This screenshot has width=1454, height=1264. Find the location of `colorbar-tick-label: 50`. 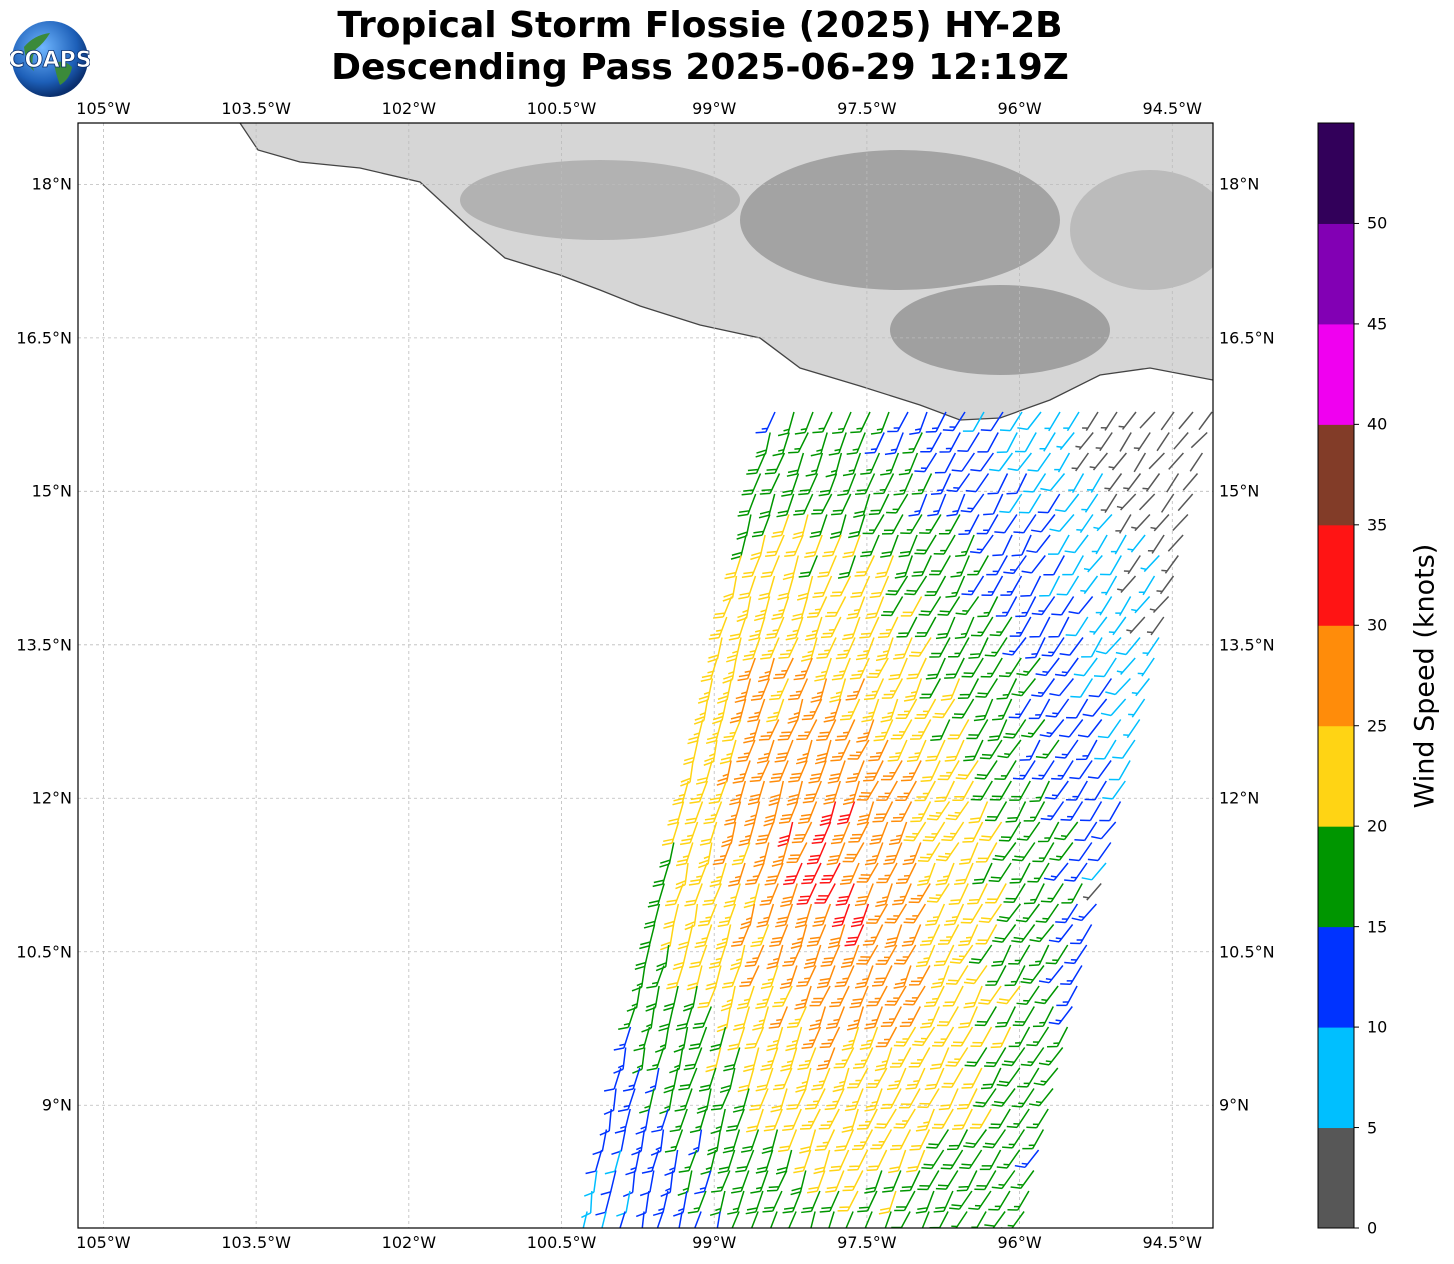

colorbar-tick-label: 50 is located at coordinates (1377, 223).